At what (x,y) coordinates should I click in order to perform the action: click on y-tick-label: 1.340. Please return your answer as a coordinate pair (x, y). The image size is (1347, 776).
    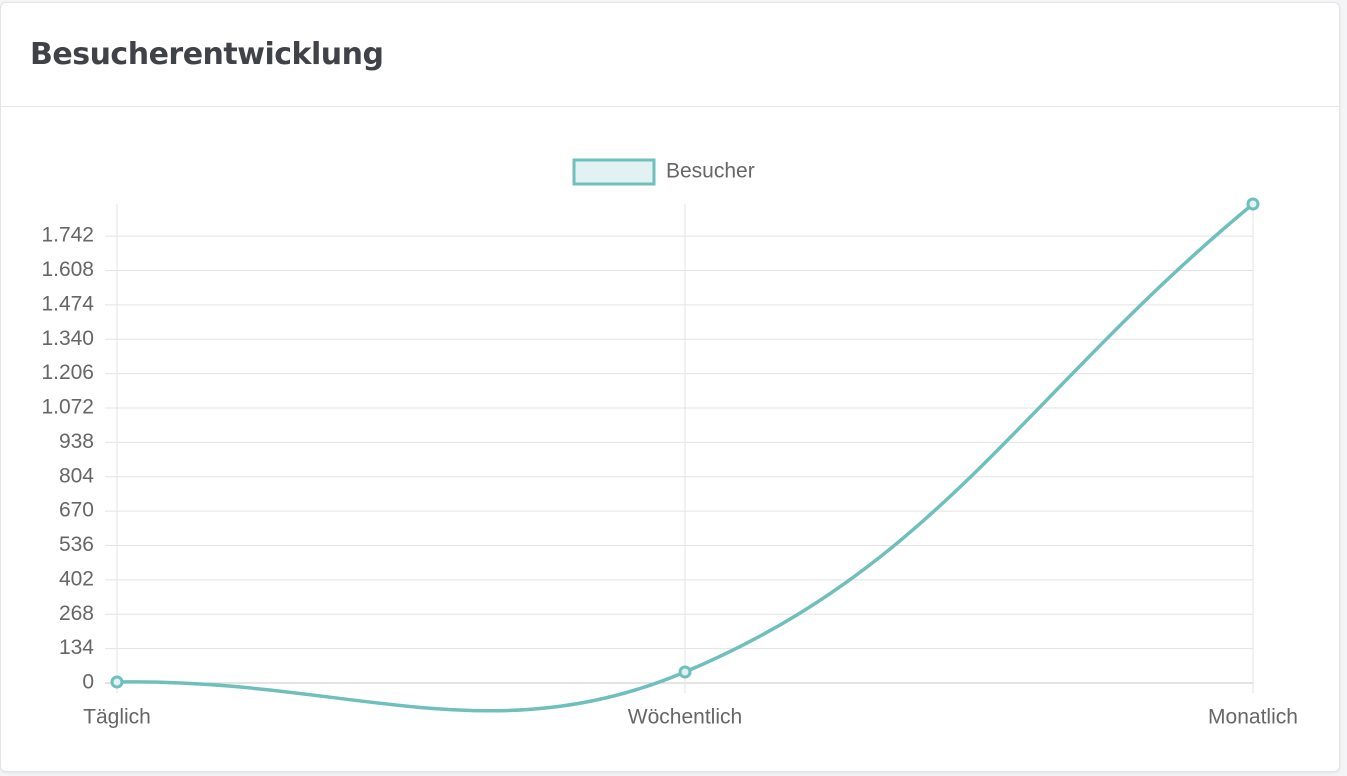
    Looking at the image, I should click on (67, 338).